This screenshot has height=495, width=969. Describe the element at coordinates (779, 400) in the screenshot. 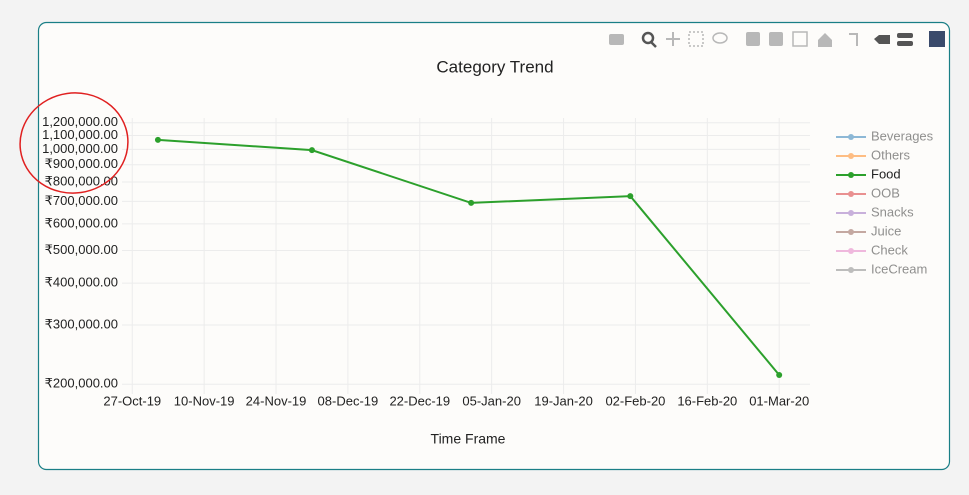

I see `x-tick-label: 01-Mar-20` at that location.